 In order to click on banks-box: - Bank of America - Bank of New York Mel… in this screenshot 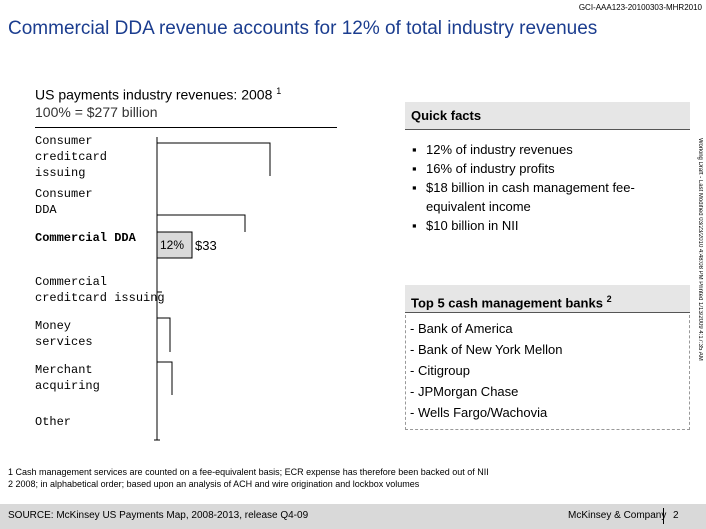, I will do `click(547, 372)`.